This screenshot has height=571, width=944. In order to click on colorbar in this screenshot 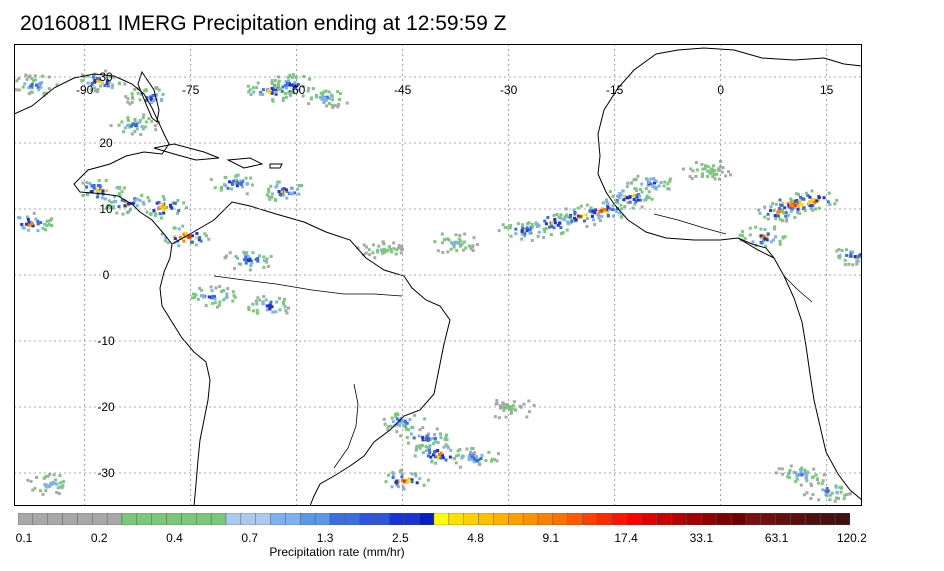, I will do `click(434, 519)`.